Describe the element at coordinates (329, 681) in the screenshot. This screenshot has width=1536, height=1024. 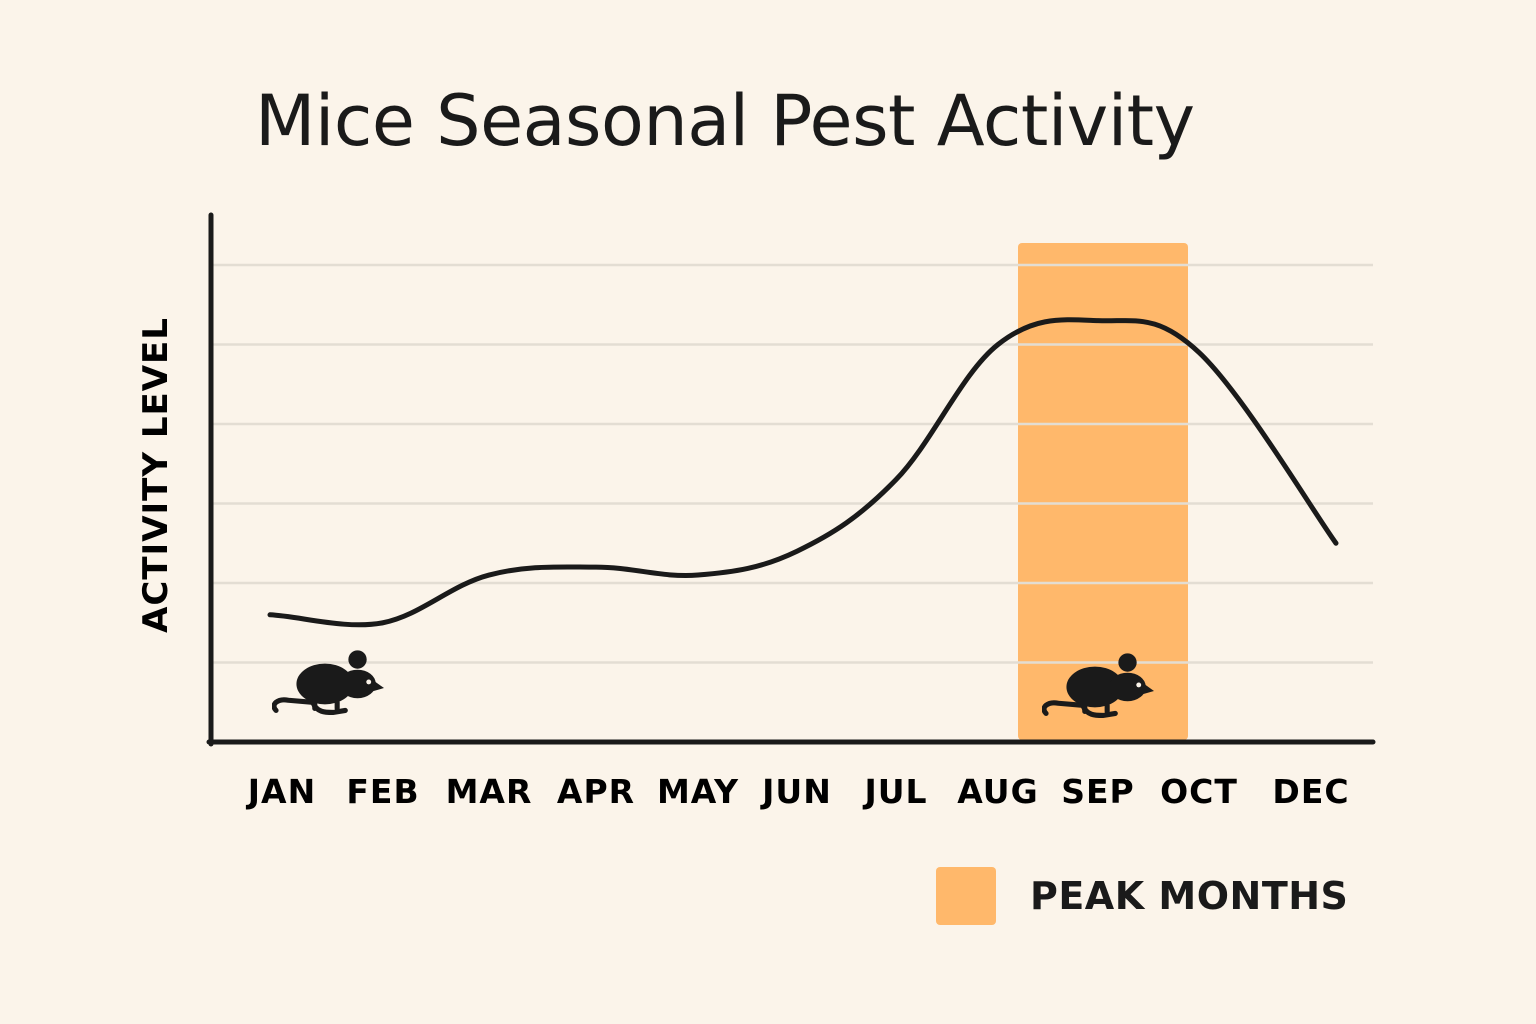
I see `mouse-icon` at that location.